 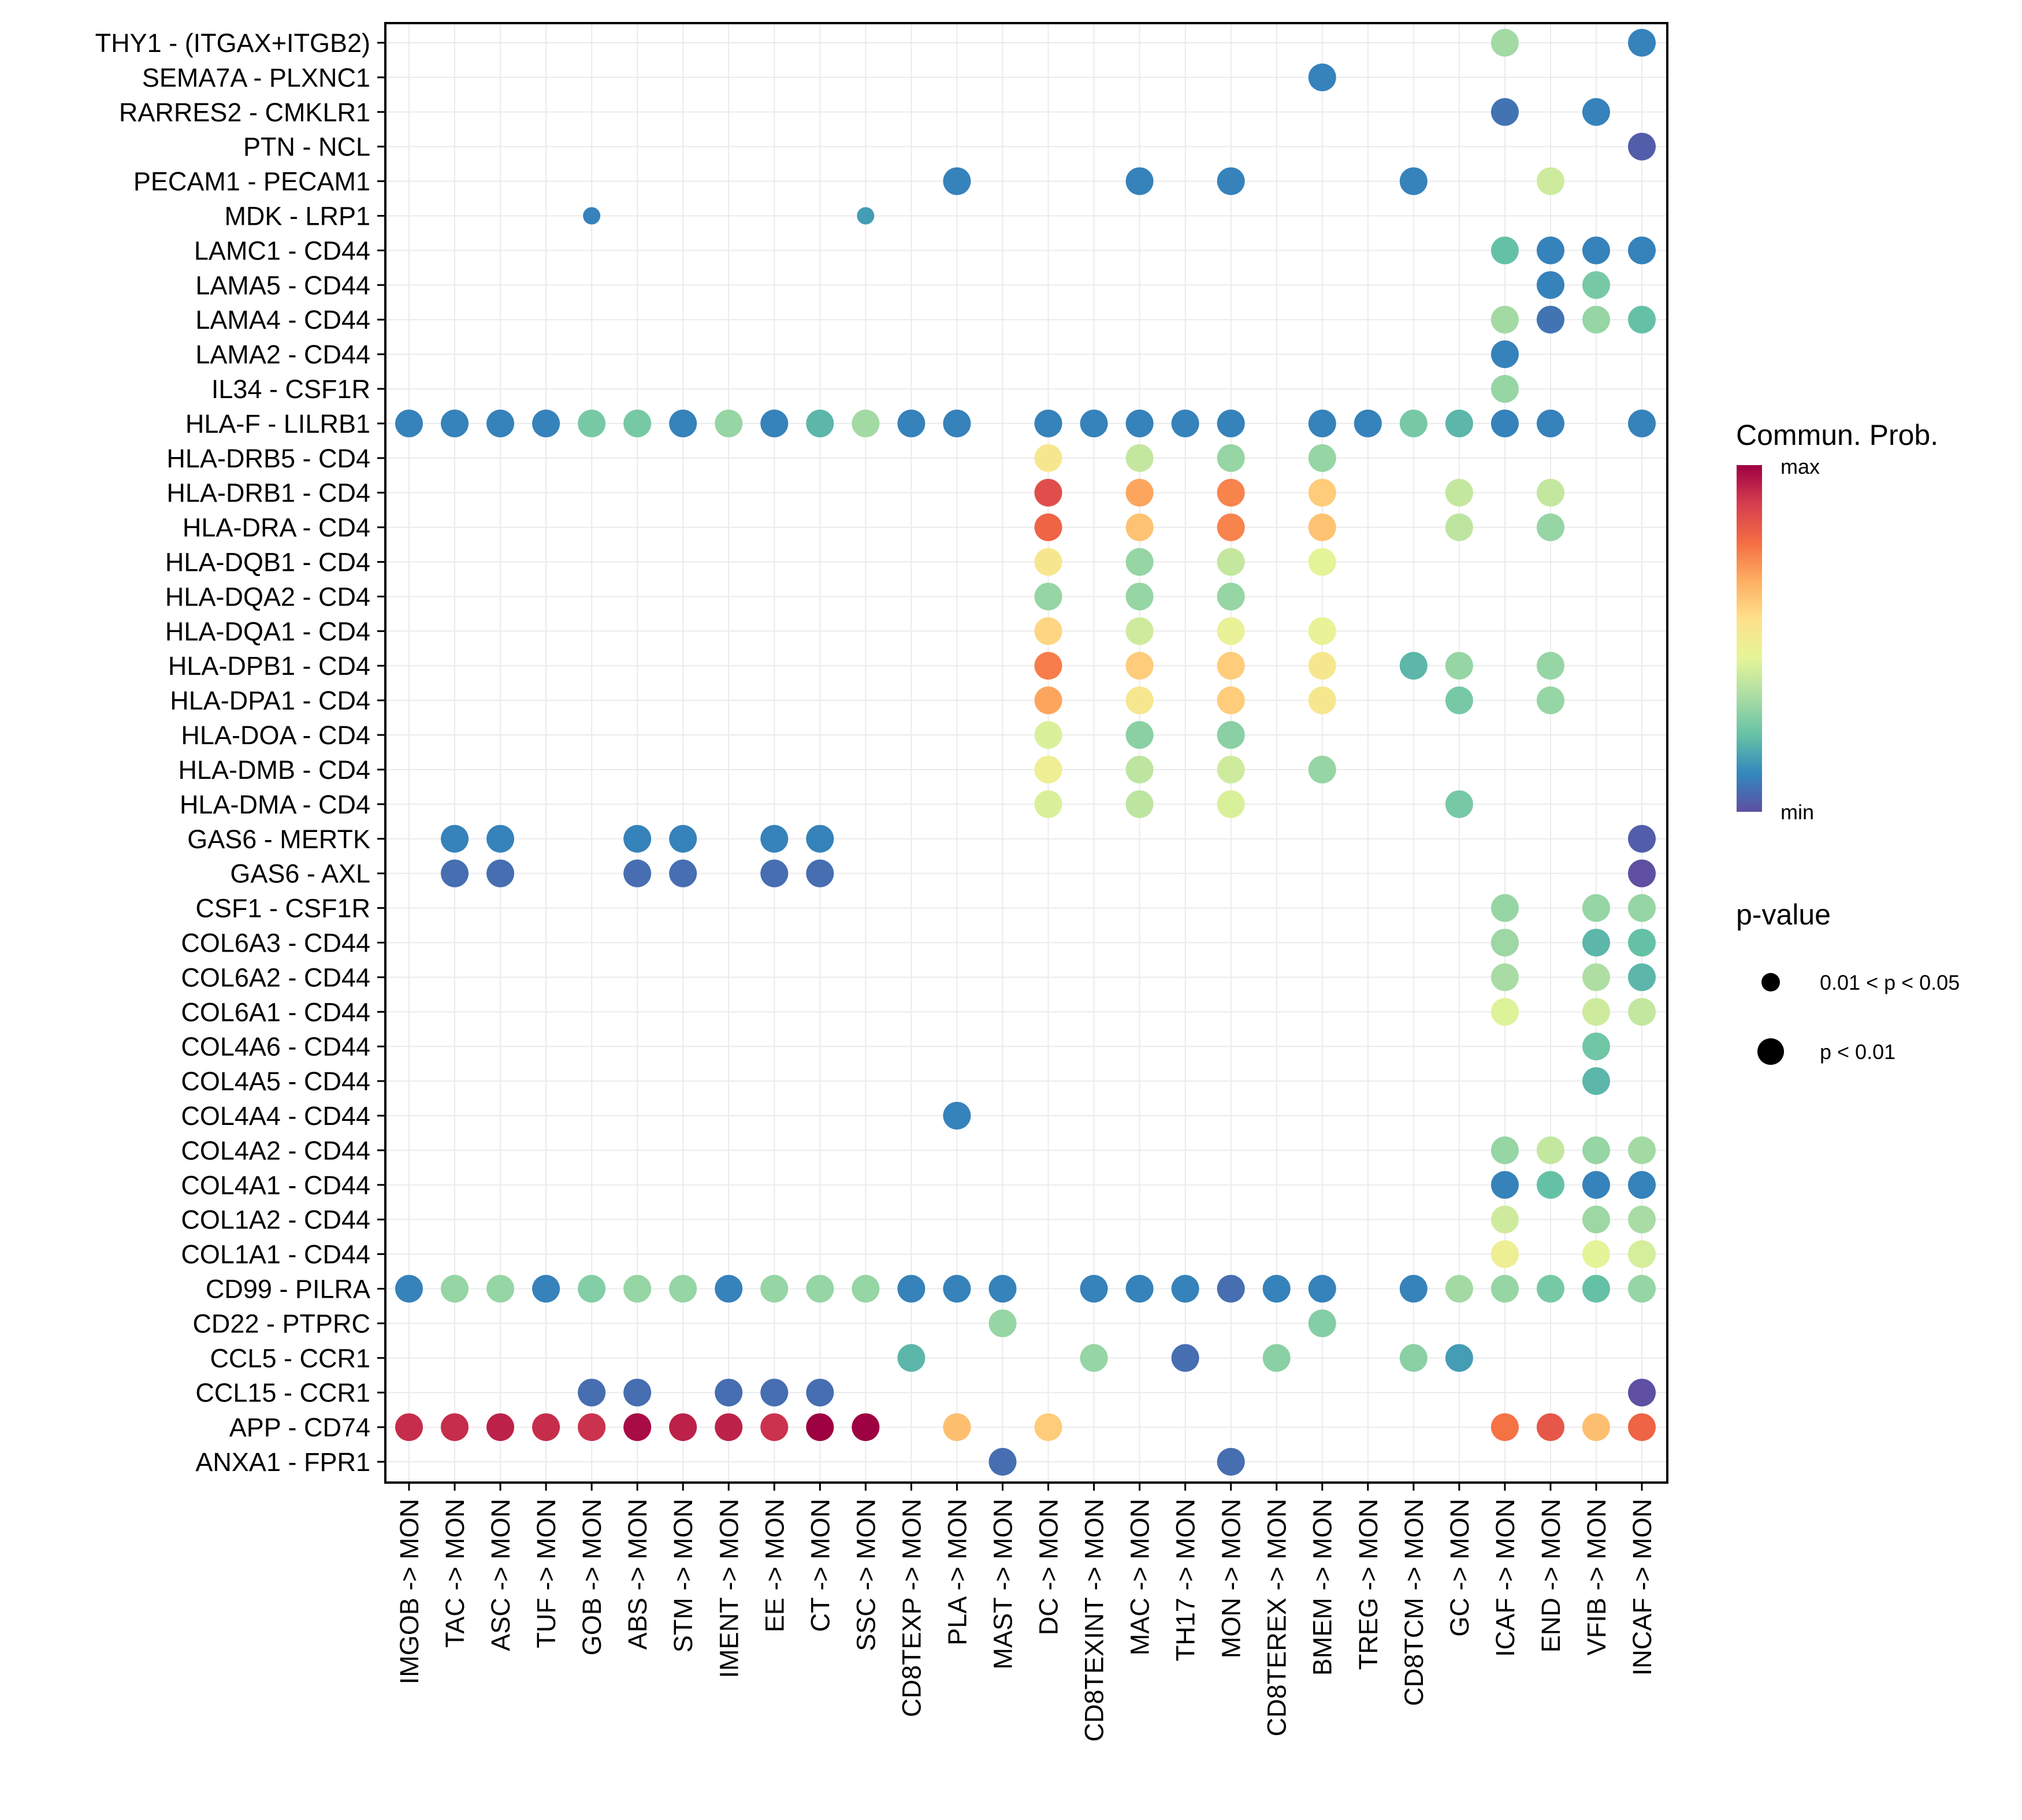 What do you see at coordinates (501, 1575) in the screenshot?
I see `x-tick-label: ASC -> MON` at bounding box center [501, 1575].